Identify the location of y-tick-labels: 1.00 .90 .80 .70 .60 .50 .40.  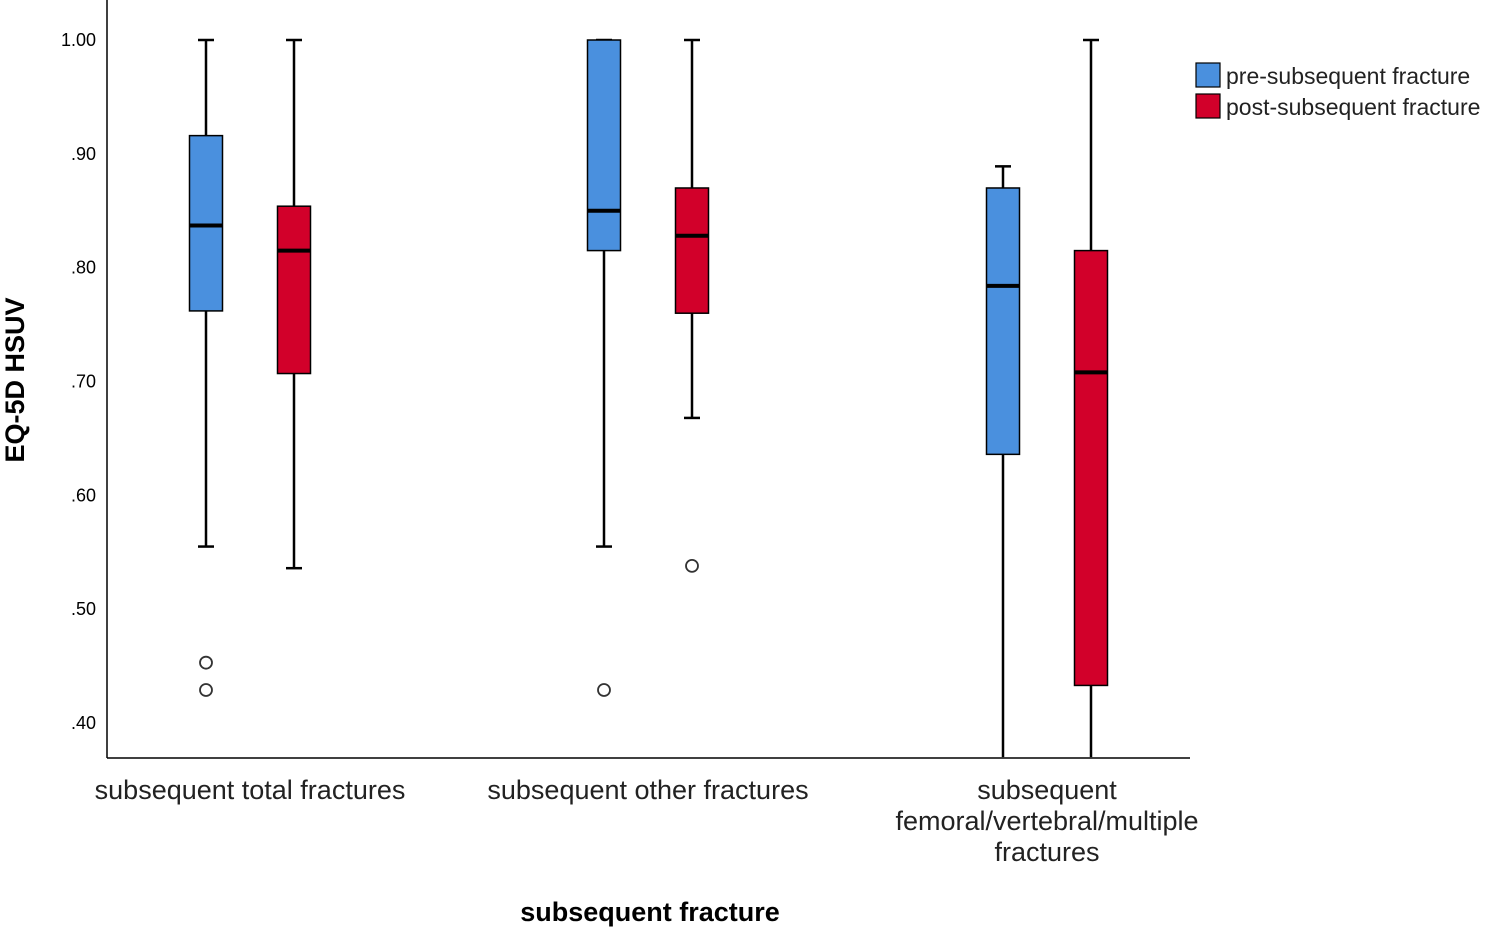
(78, 381).